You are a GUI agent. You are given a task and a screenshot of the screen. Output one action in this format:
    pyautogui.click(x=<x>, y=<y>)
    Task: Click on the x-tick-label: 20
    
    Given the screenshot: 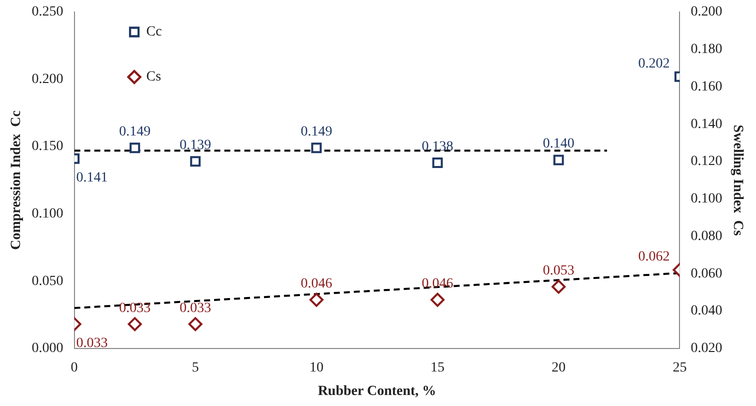 What is the action you would take?
    pyautogui.click(x=559, y=368)
    